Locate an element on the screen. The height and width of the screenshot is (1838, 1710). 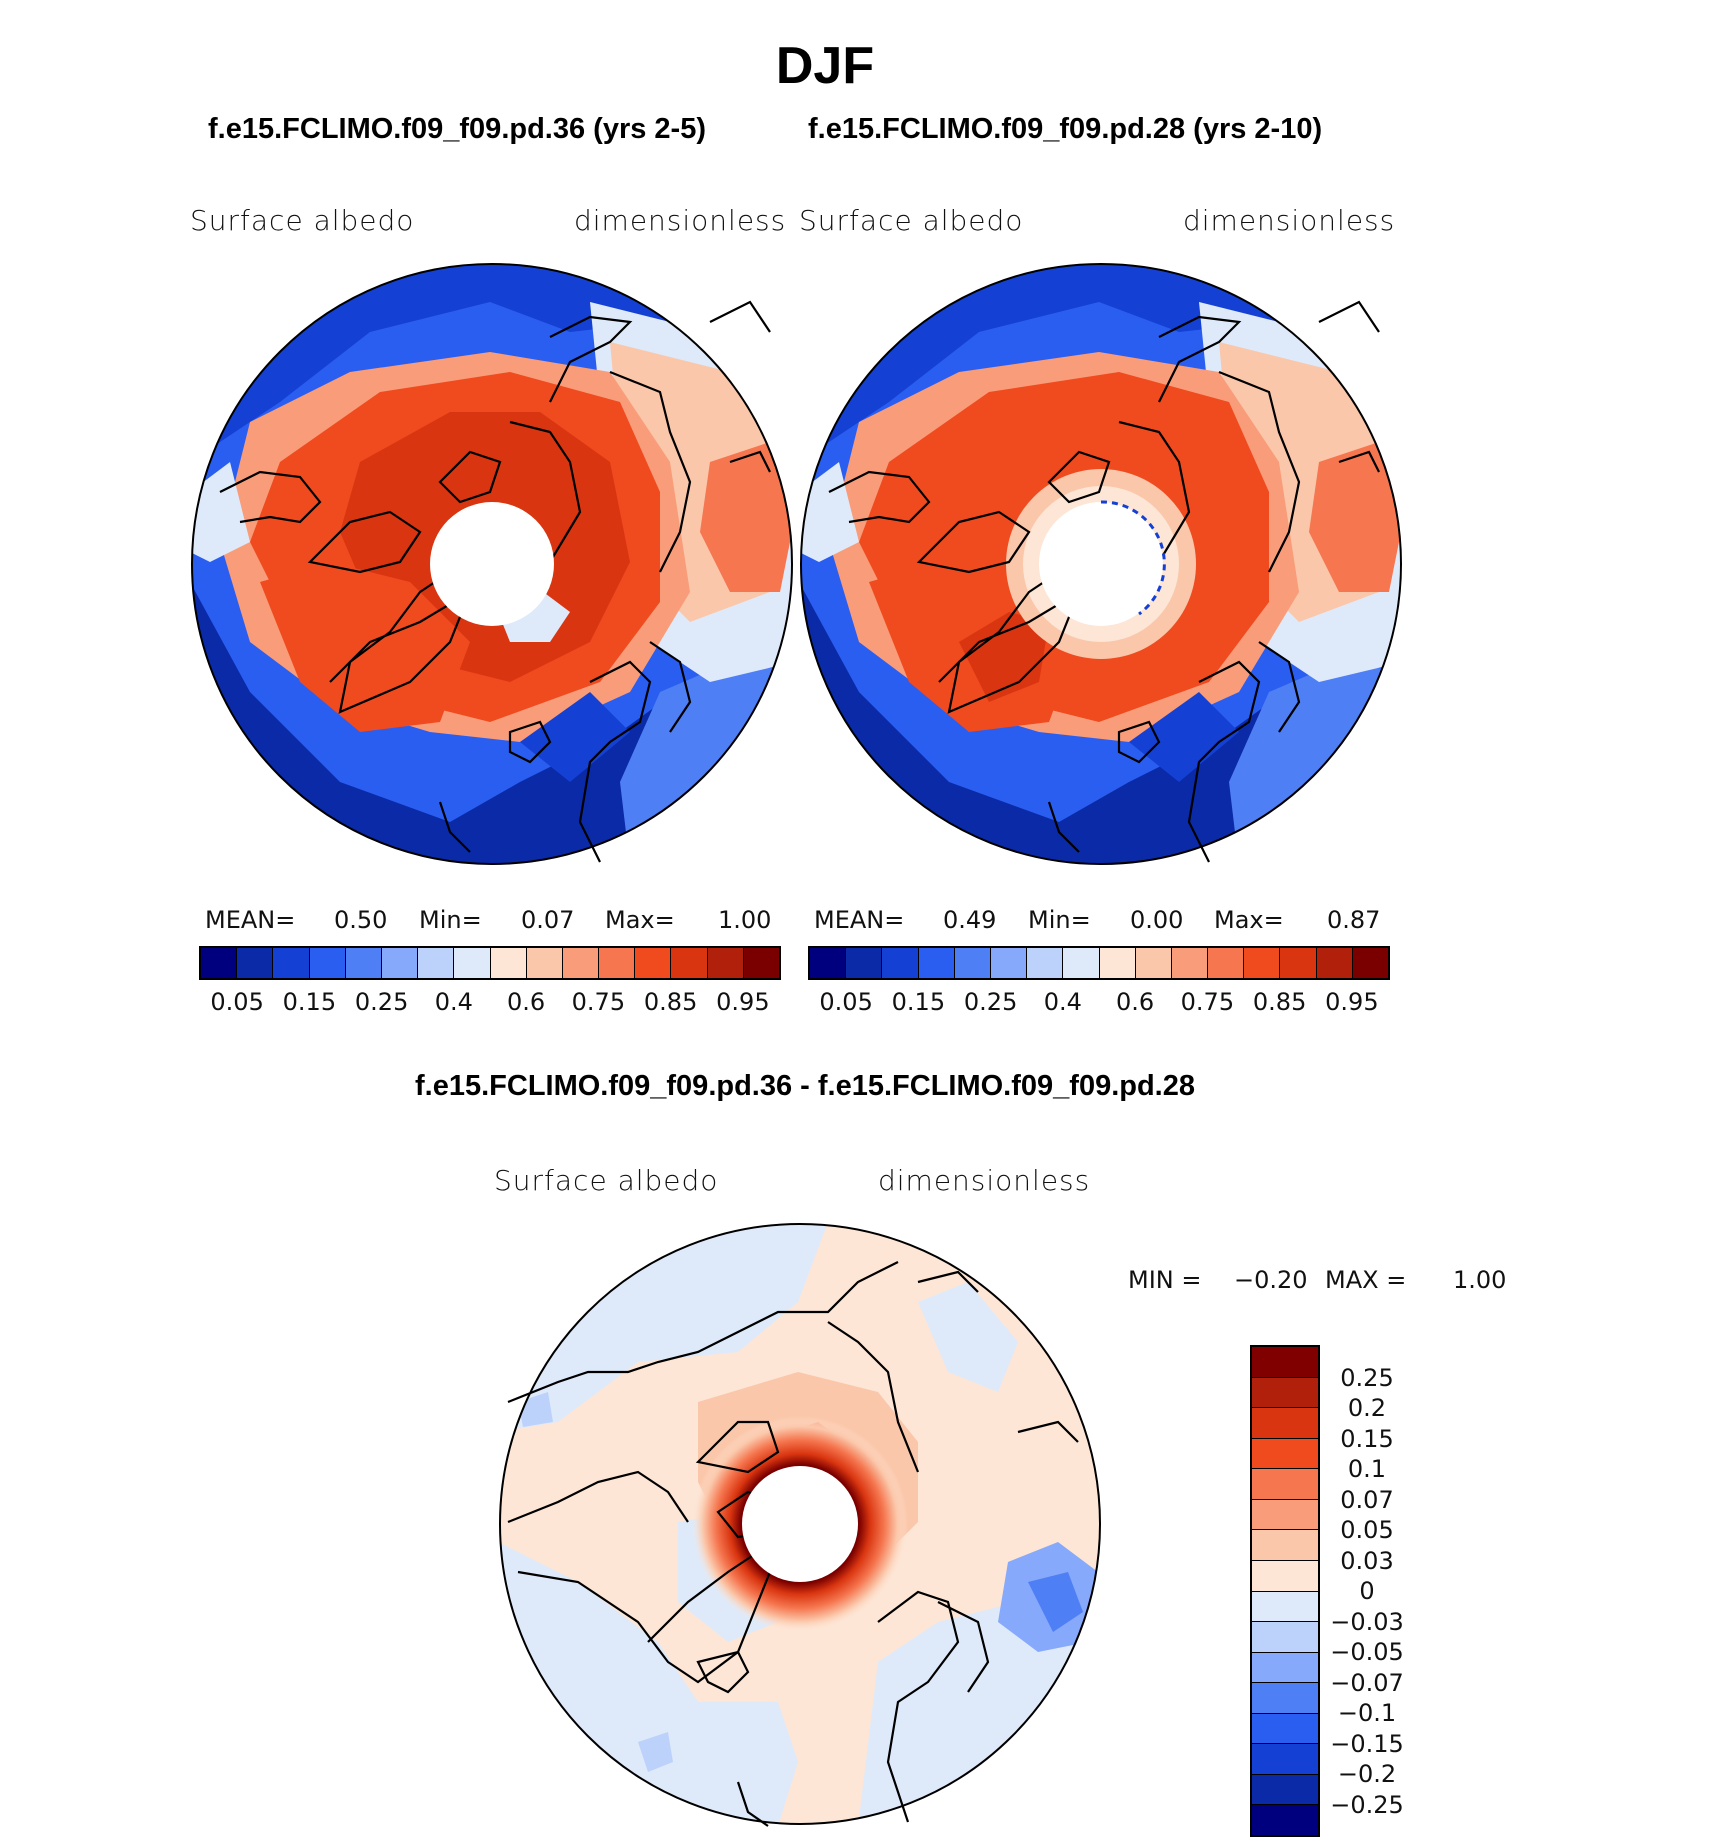
panel-2-mean-value: 0.49 is located at coordinates (970, 920).